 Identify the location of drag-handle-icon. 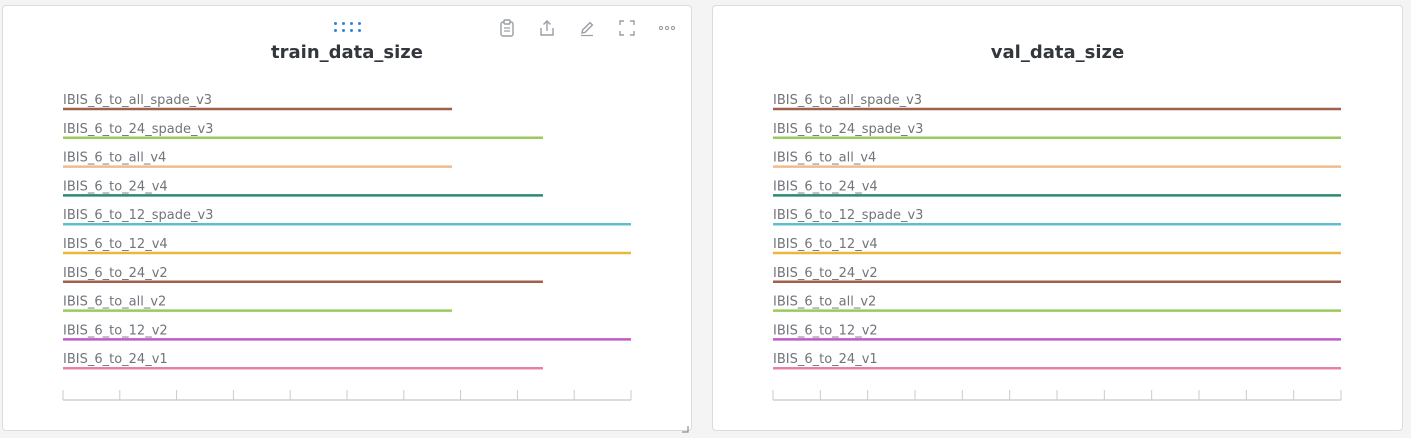
(349, 27).